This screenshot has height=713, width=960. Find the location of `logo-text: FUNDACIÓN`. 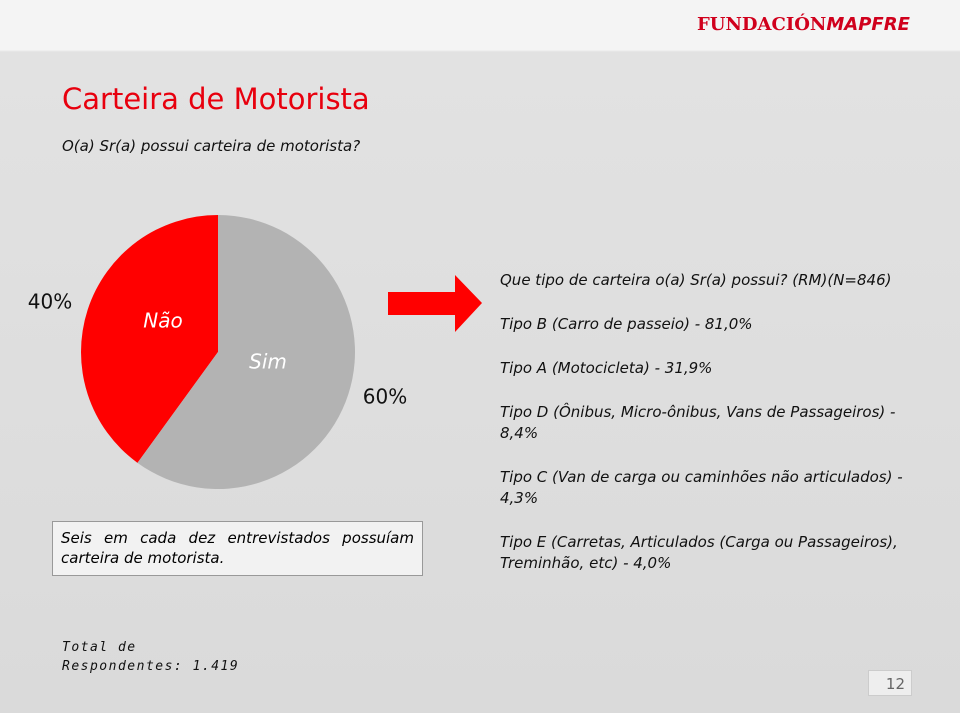

logo-text: FUNDACIÓN is located at coordinates (762, 24).